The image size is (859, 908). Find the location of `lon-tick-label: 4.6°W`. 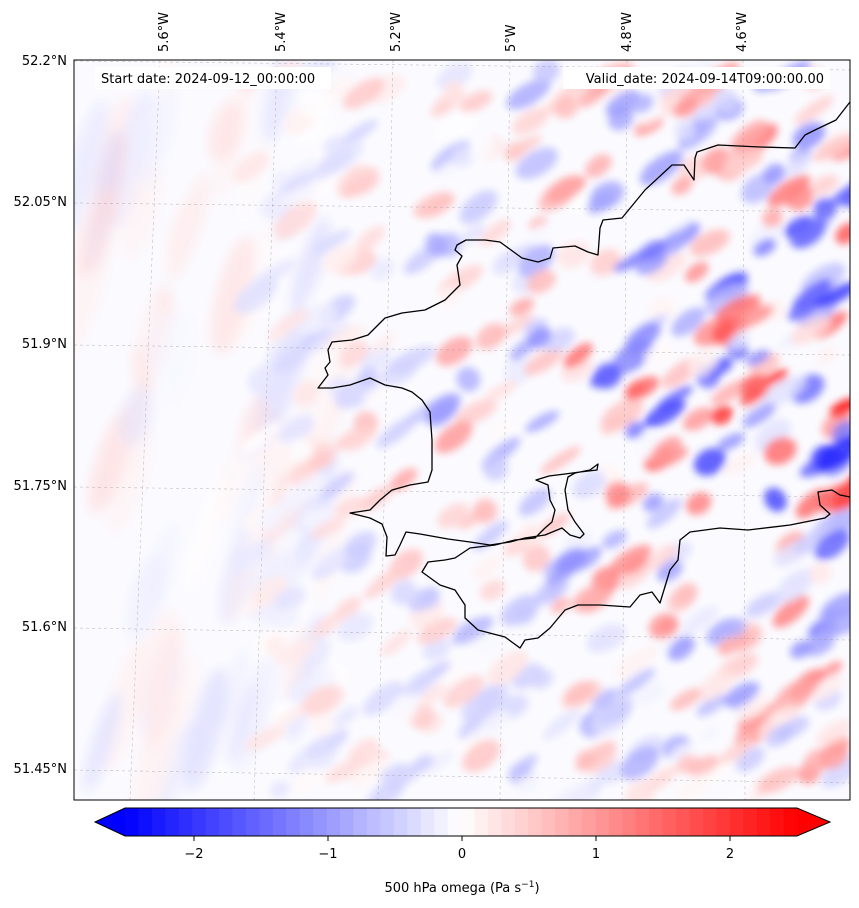

lon-tick-label: 4.6°W is located at coordinates (742, 32).